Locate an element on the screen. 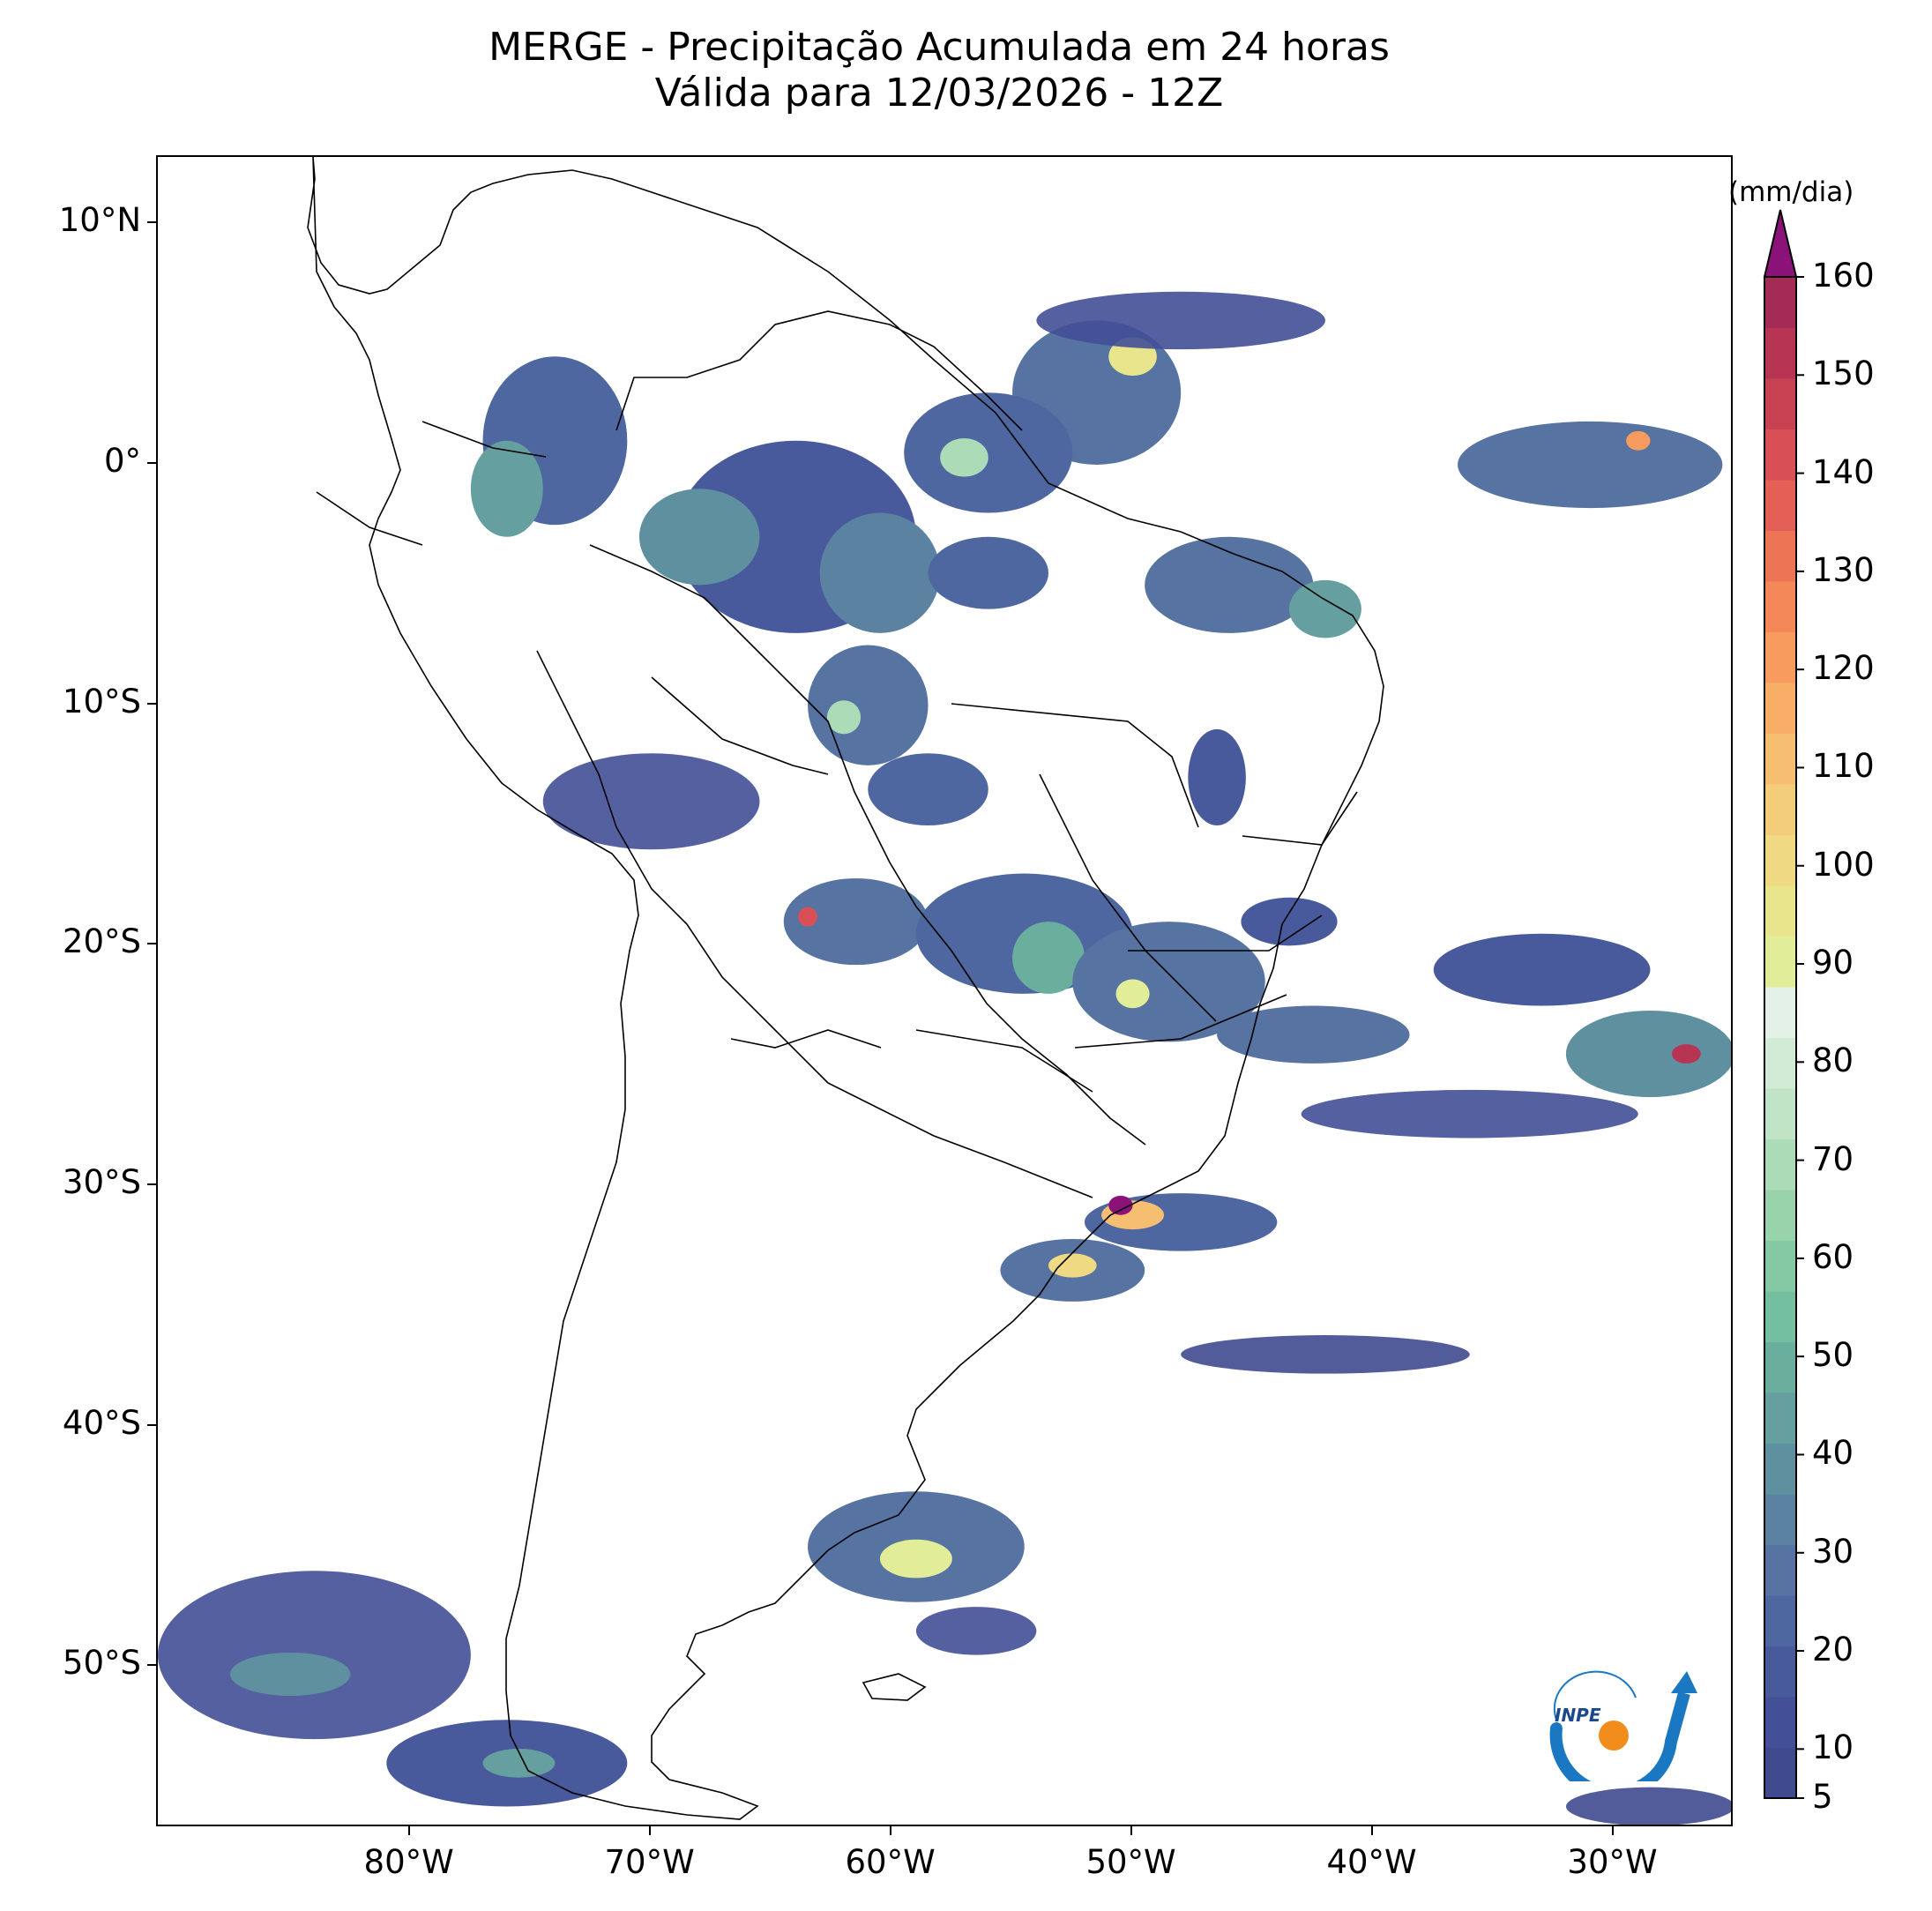 The image size is (1932, 1911). colorbar-extend-arrow is located at coordinates (1780, 244).